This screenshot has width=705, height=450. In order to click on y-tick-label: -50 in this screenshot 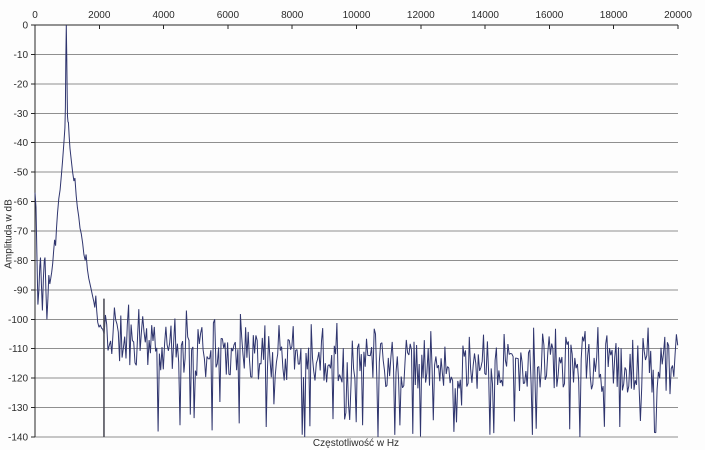, I will do `click(21, 173)`.